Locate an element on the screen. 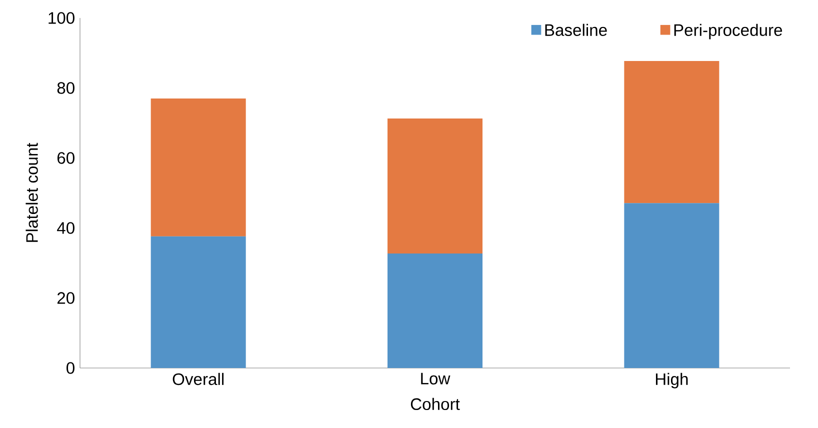 The width and height of the screenshot is (818, 428). legend-label: Baseline is located at coordinates (576, 30).